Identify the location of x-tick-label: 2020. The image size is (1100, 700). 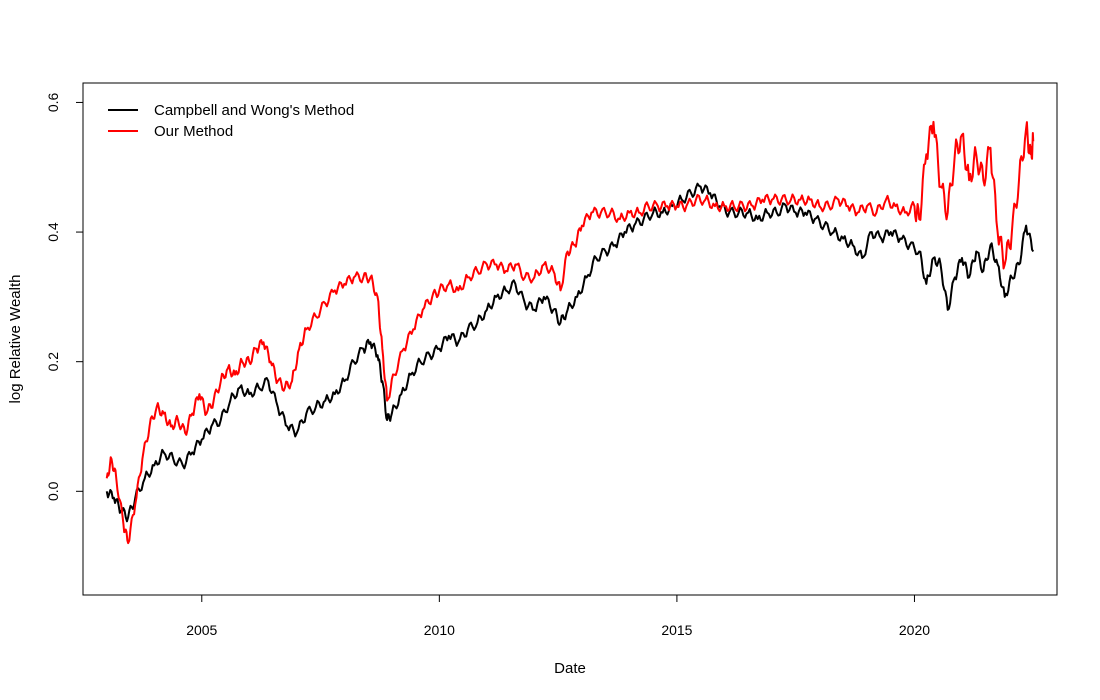
(914, 630).